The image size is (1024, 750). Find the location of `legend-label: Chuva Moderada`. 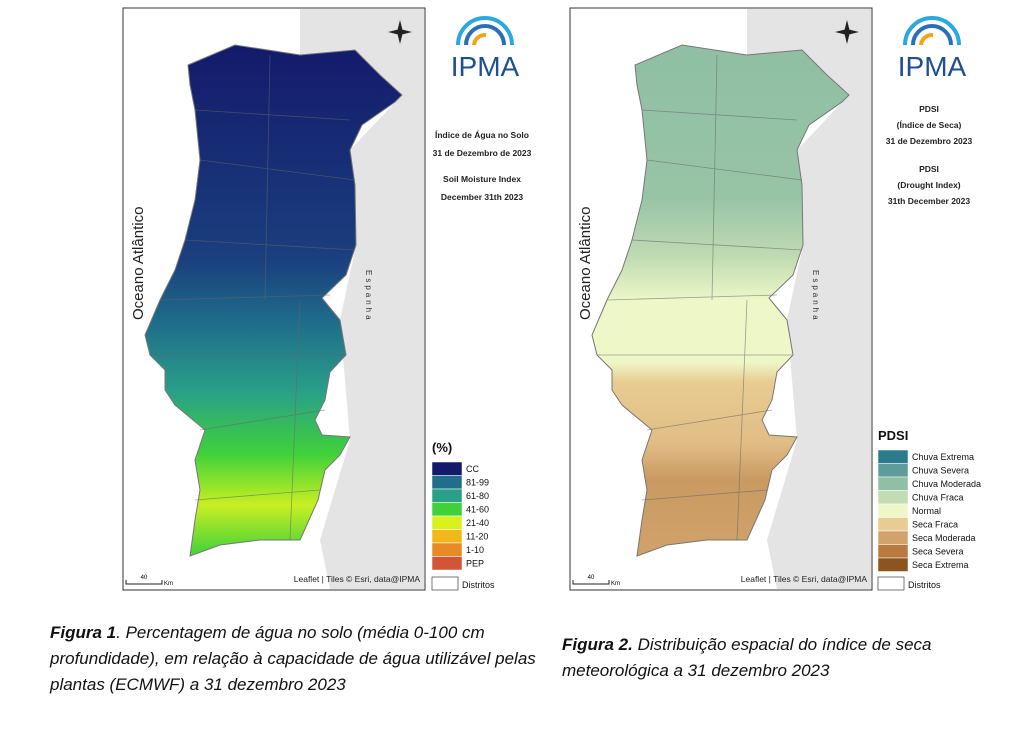

legend-label: Chuva Moderada is located at coordinates (946, 484).